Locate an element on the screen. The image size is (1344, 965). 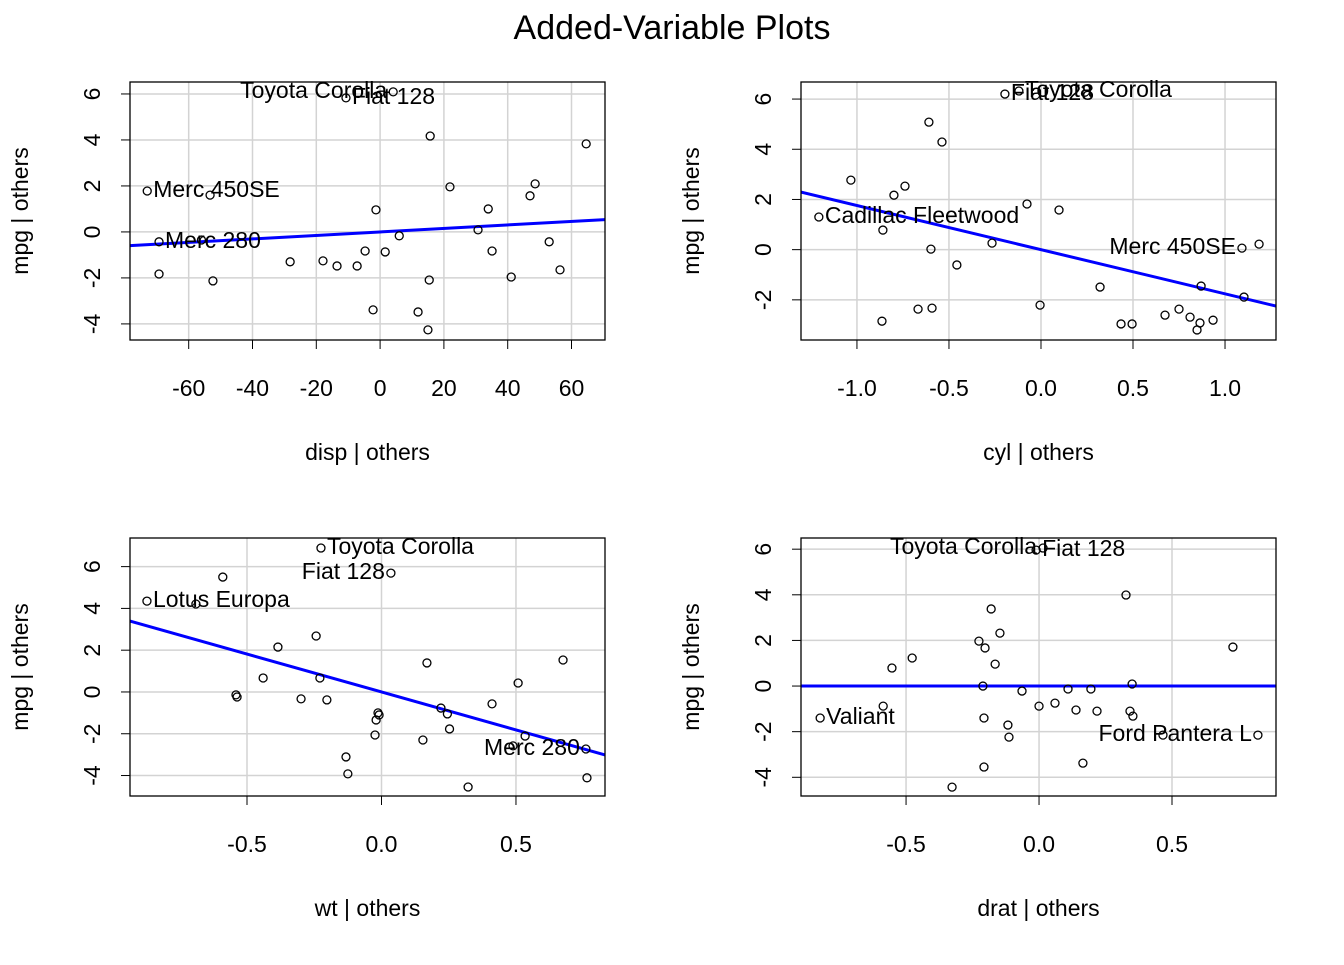
x-tick-label: -60 is located at coordinates (188, 388).